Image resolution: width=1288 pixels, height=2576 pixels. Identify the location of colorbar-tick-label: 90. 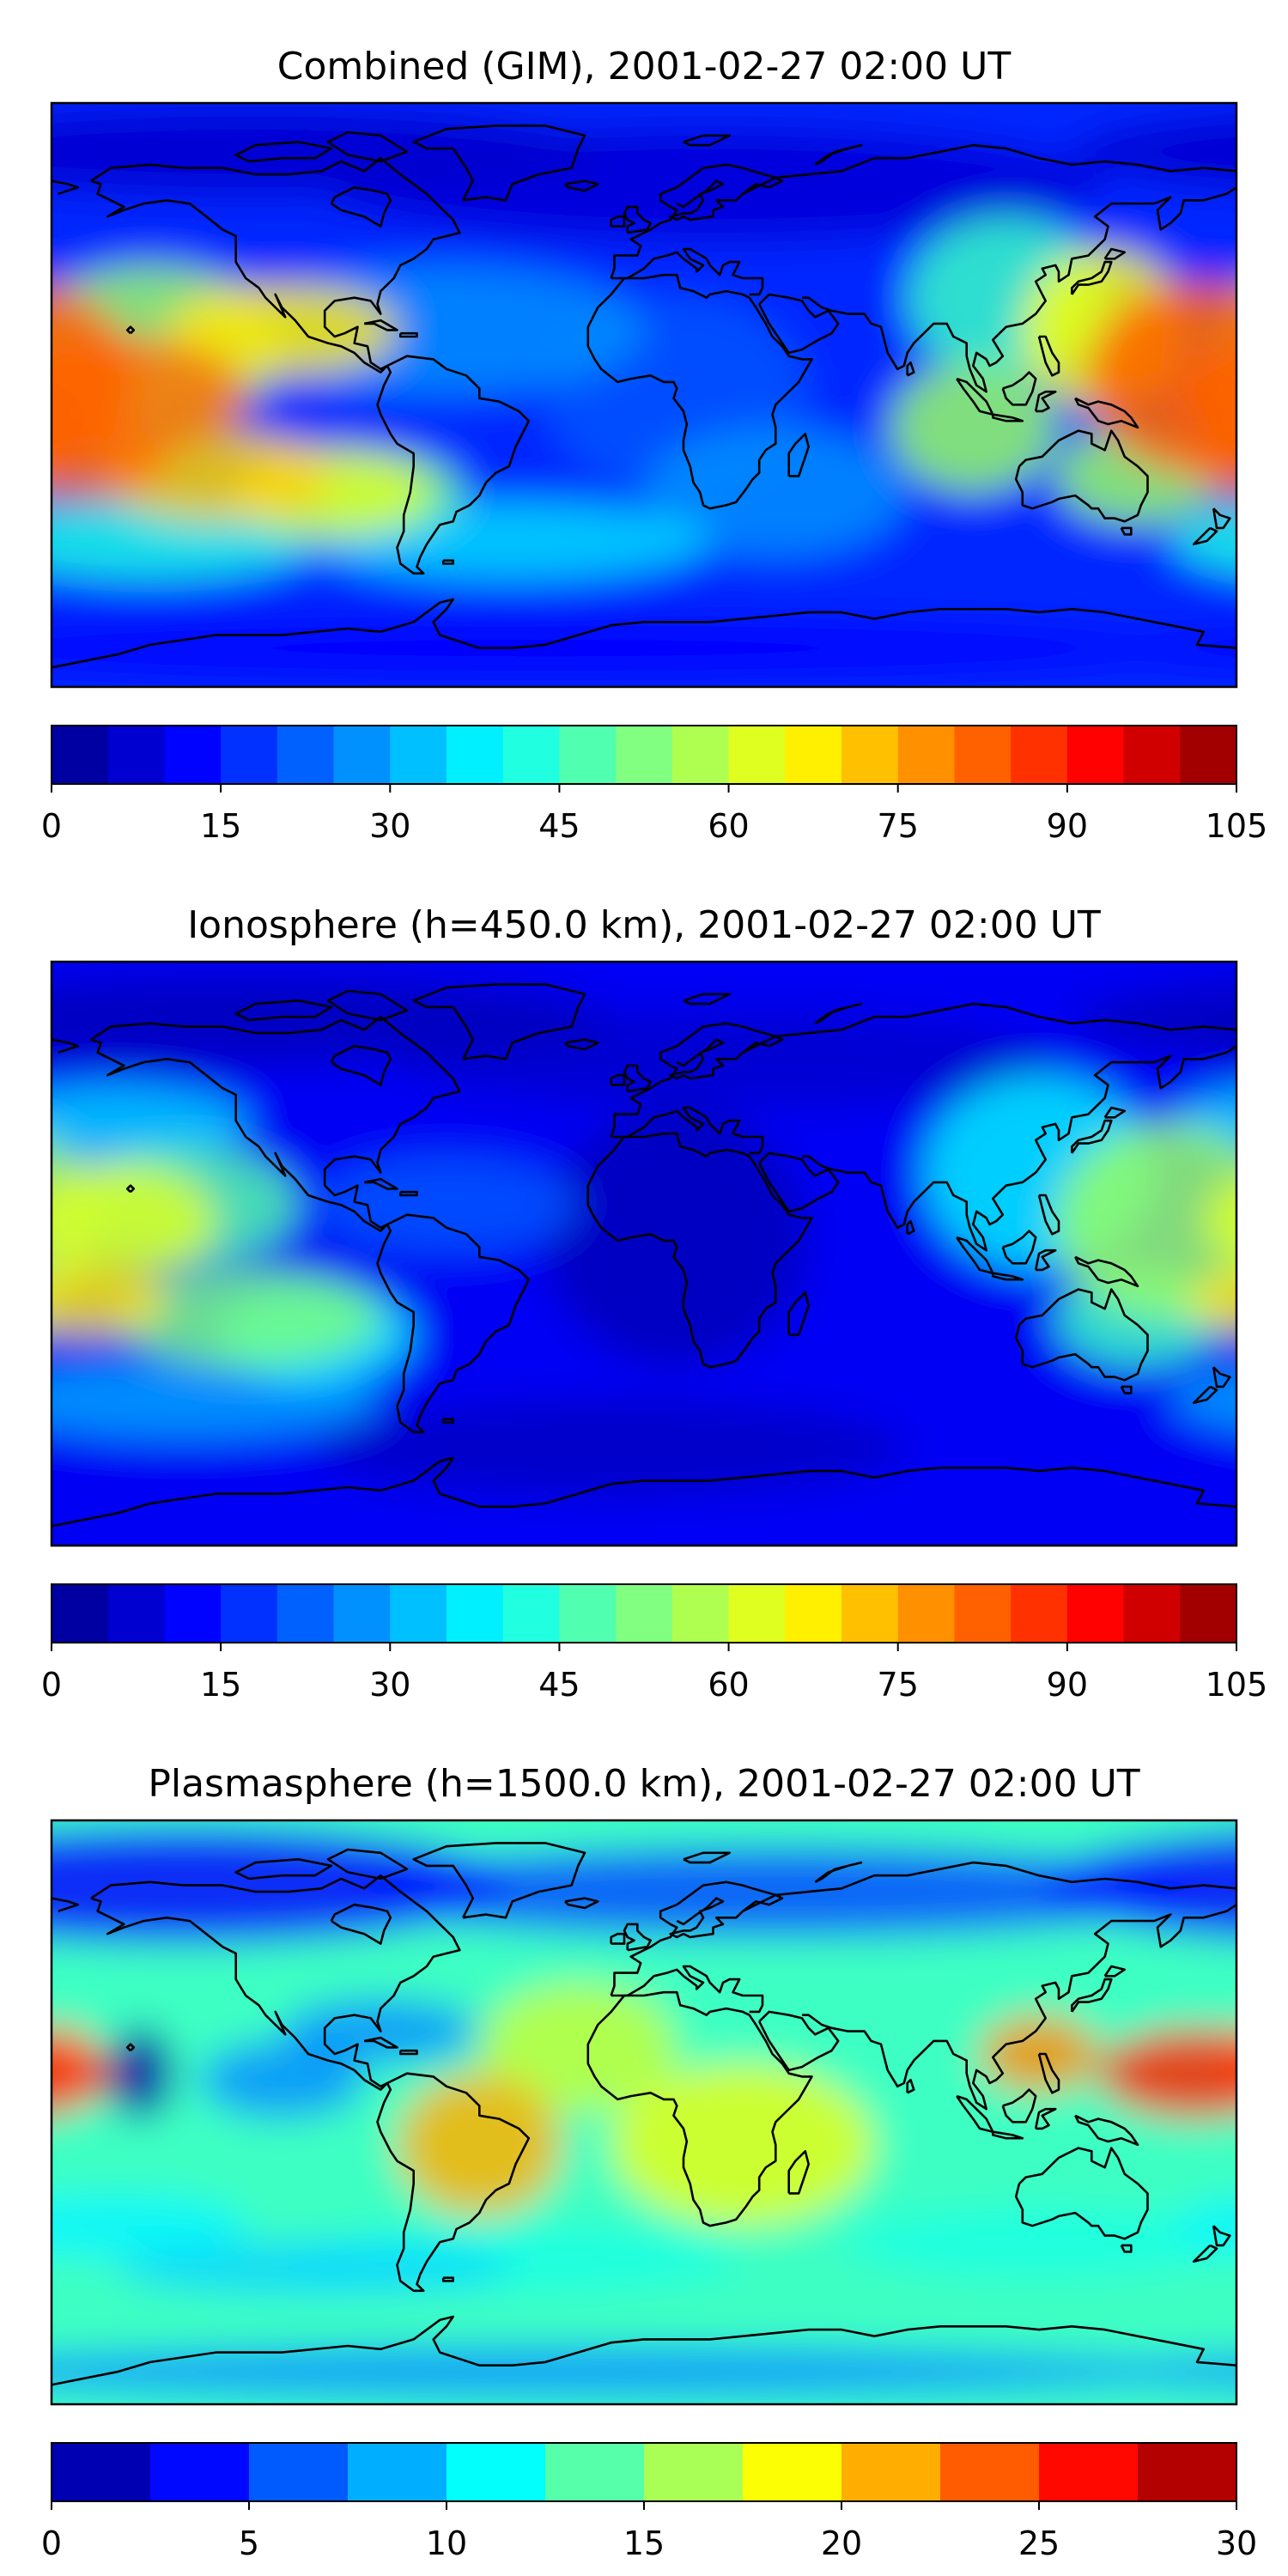
(1067, 826).